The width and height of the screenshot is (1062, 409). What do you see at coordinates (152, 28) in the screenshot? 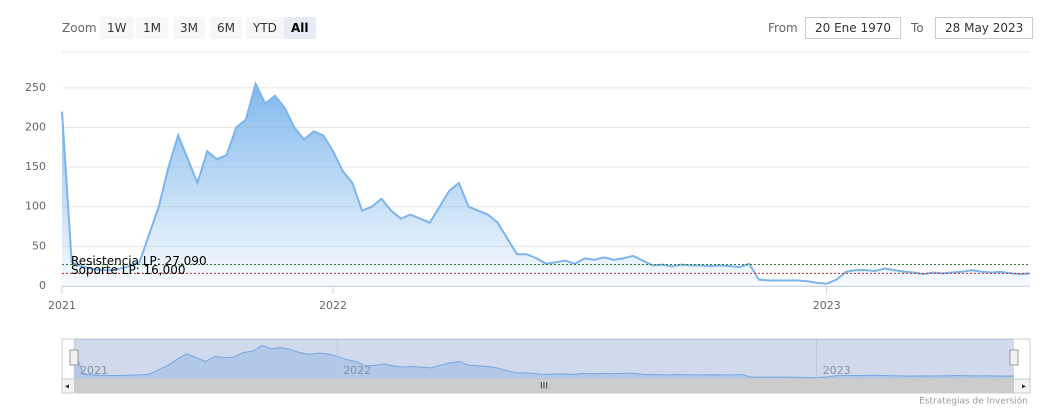
I see `range-button: 1M` at bounding box center [152, 28].